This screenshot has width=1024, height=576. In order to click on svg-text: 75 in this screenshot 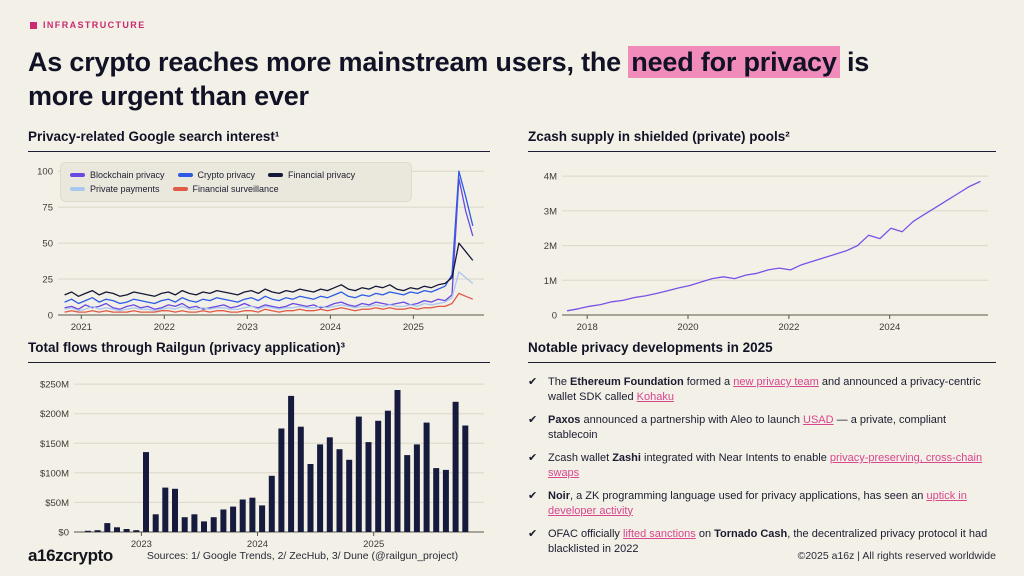, I will do `click(47, 208)`.